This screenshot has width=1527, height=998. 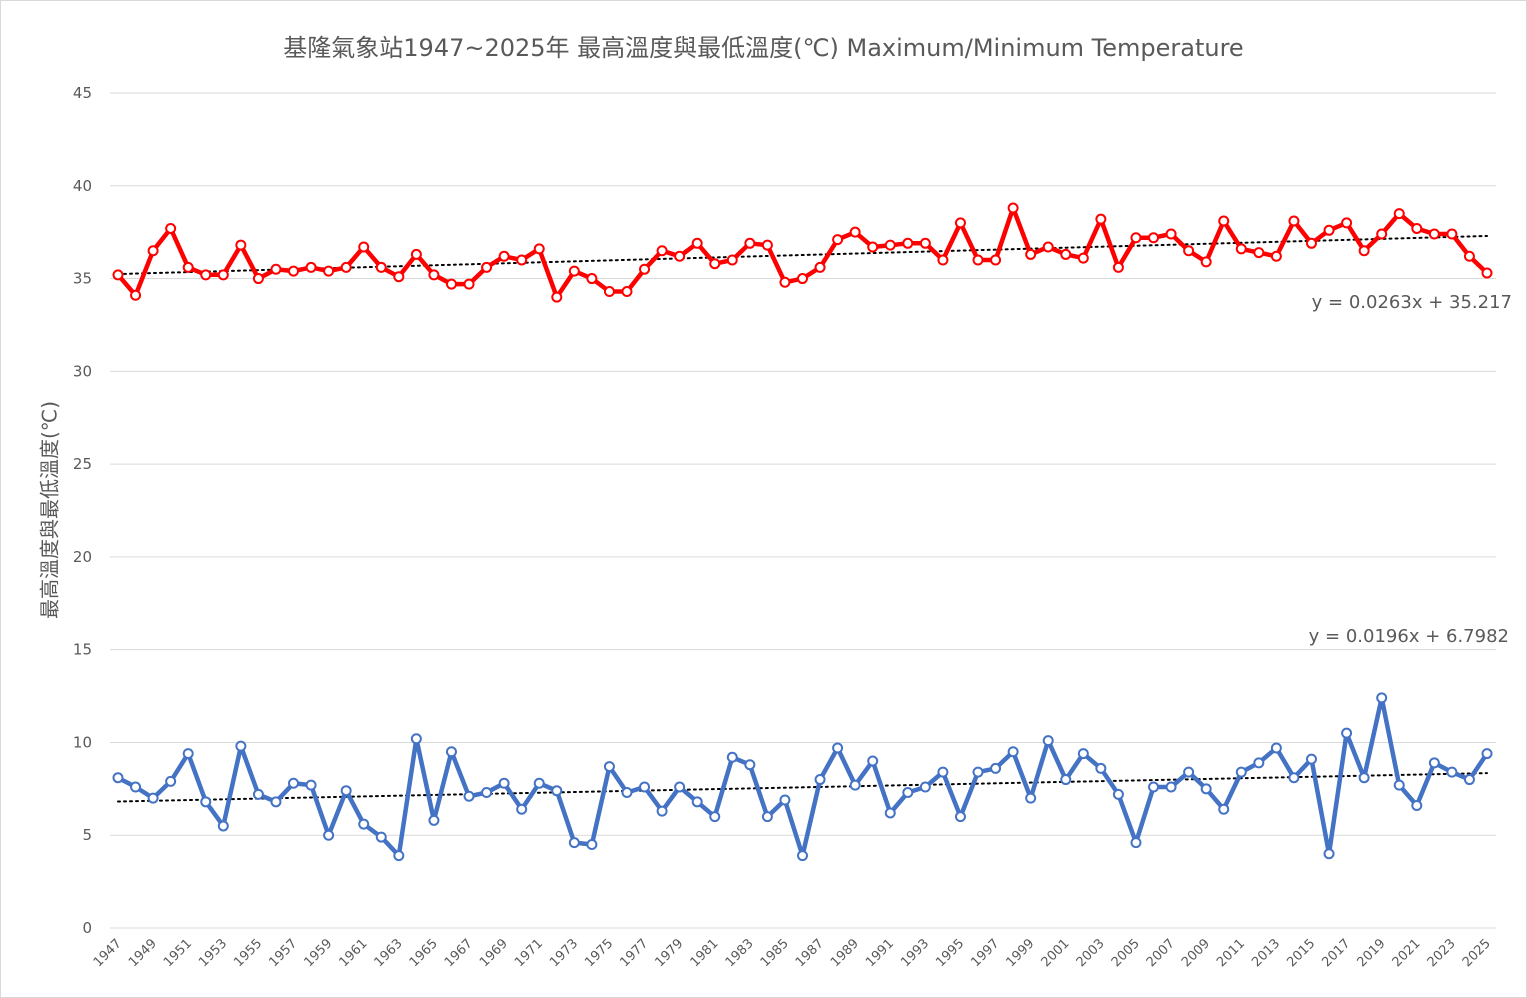 I want to click on x-tick-label: 1991, so click(x=880, y=953).